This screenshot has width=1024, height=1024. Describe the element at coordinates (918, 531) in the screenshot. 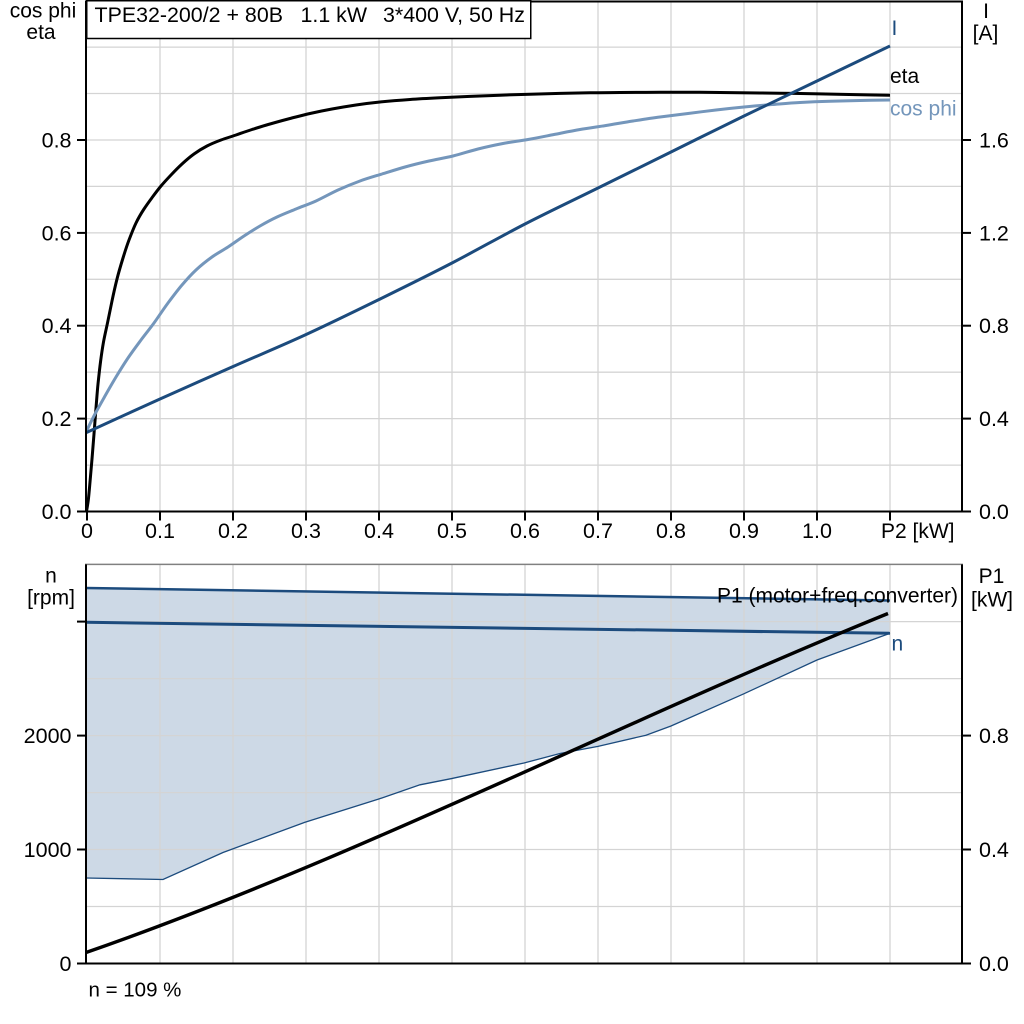

I see `svg-text: P2 [kW]` at that location.